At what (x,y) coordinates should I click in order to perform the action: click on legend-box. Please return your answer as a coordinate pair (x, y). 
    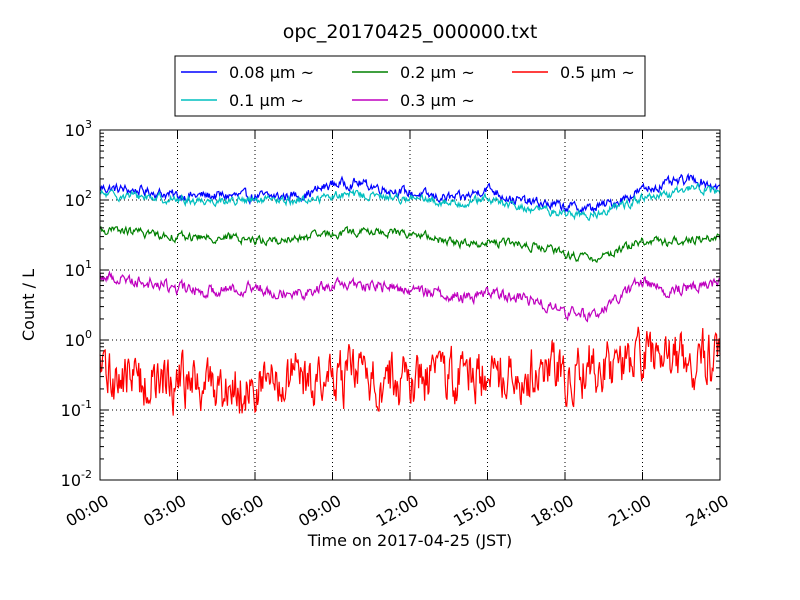
    Looking at the image, I should click on (410, 86).